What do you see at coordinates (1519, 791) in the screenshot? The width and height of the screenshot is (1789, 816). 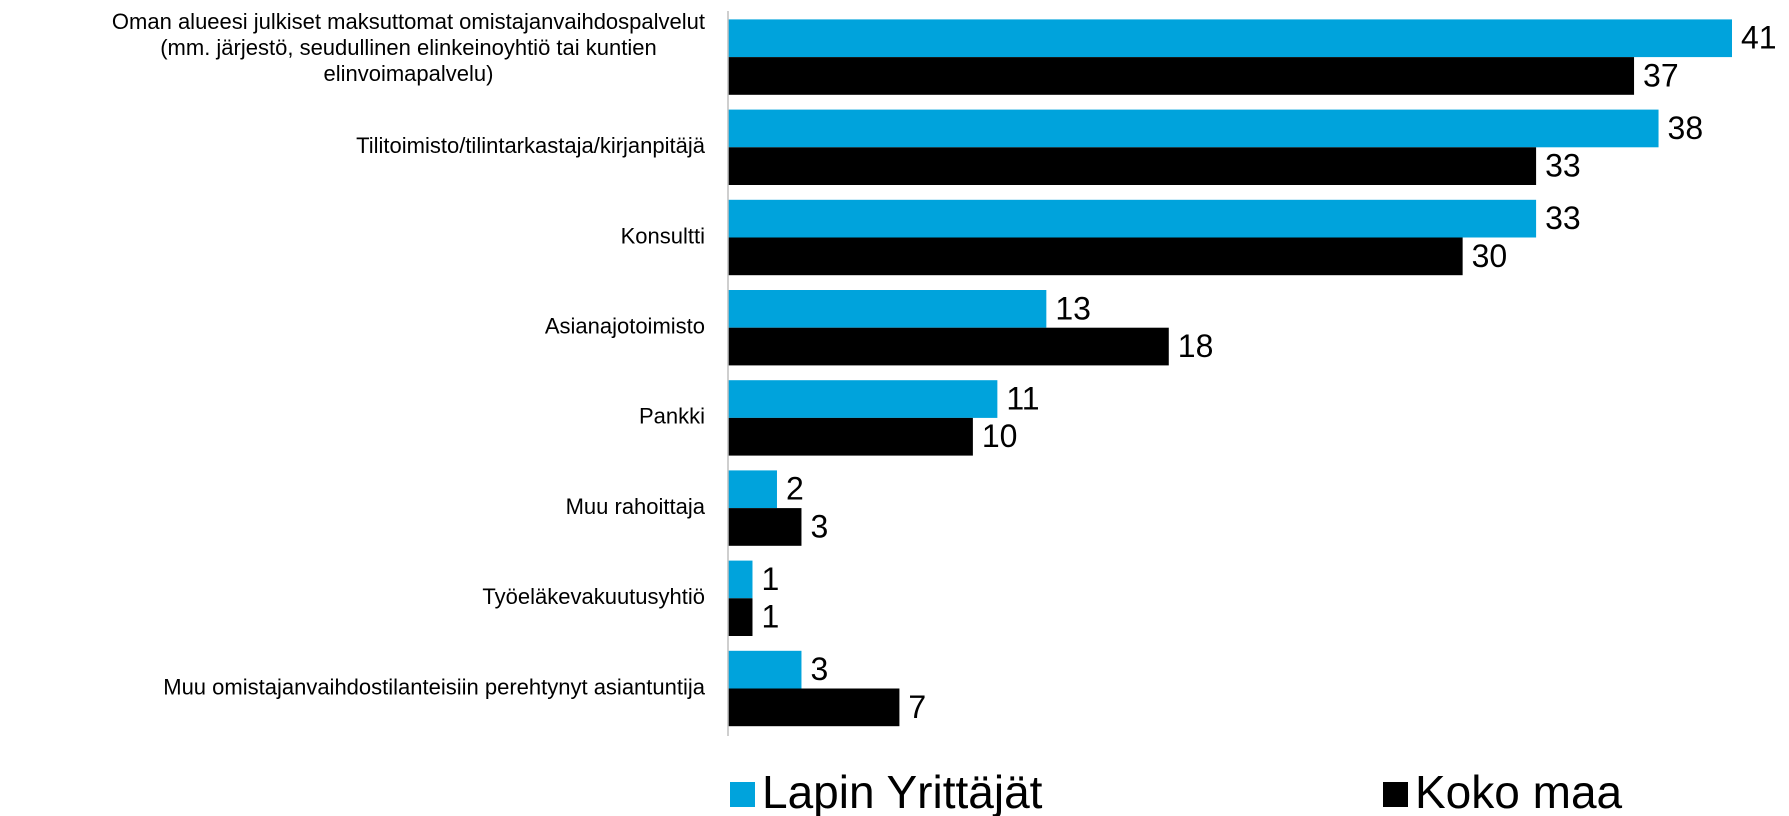 I see `legend-label: Koko maa` at bounding box center [1519, 791].